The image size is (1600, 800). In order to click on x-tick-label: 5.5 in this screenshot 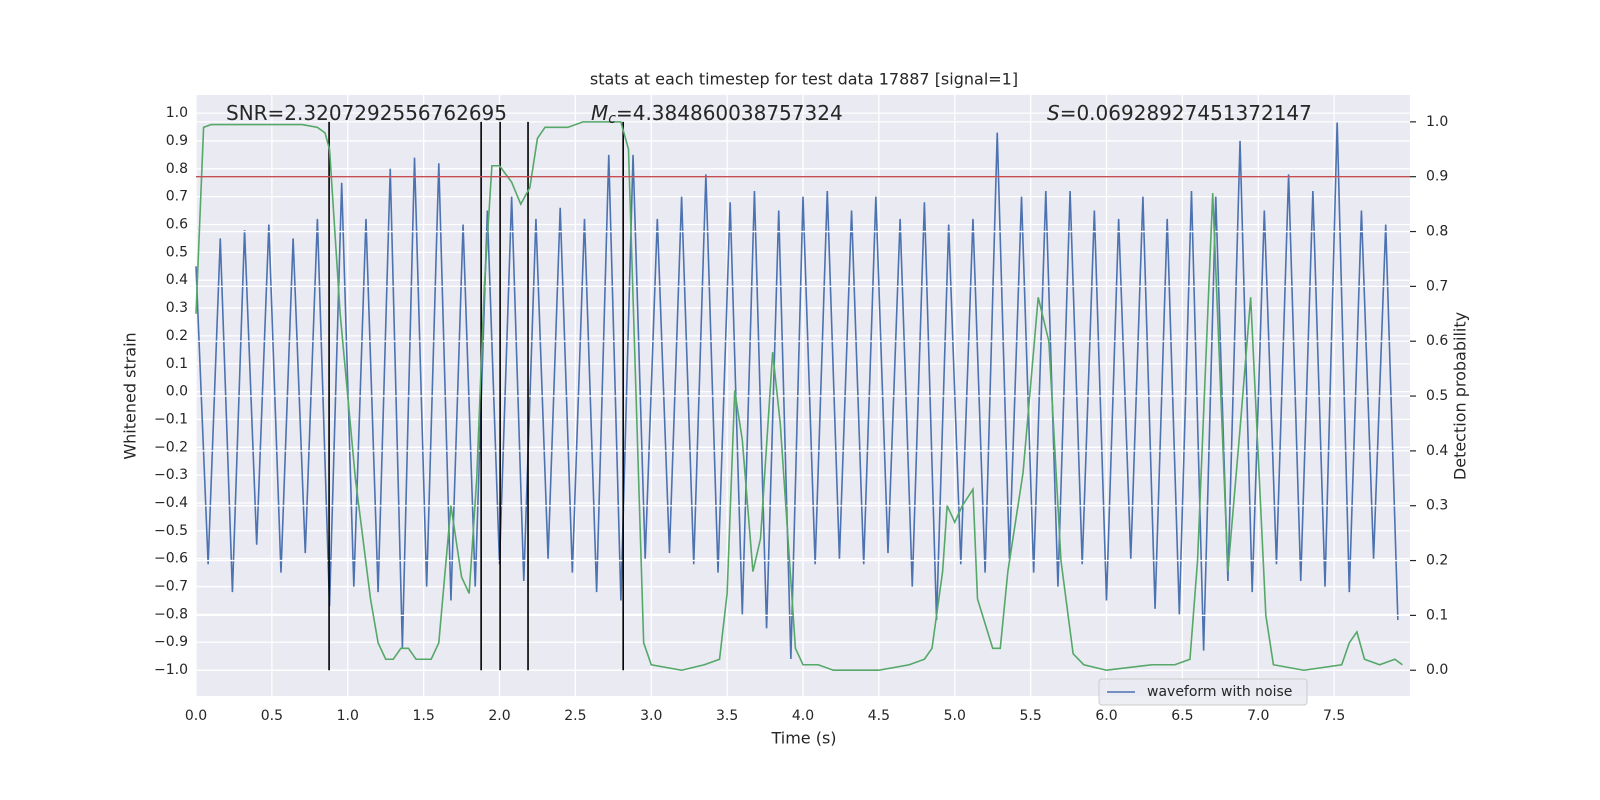, I will do `click(1030, 716)`.